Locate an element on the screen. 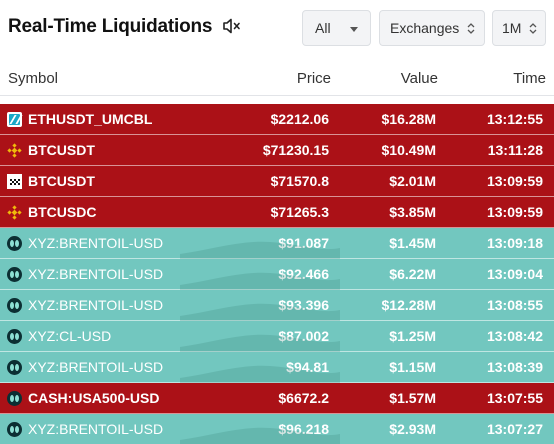  row-time: 13:09:04 is located at coordinates (514, 274).